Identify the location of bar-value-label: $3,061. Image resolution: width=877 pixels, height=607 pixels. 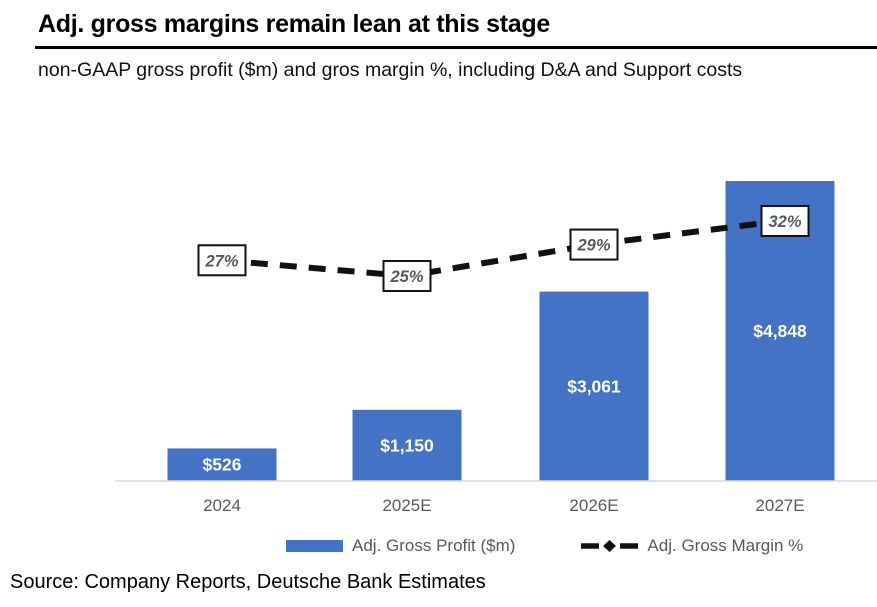
(594, 386).